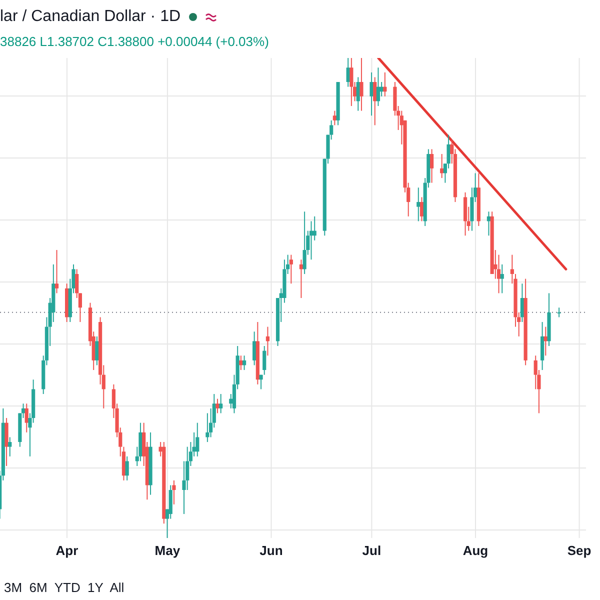 The height and width of the screenshot is (600, 600). Describe the element at coordinates (475, 550) in the screenshot. I see `x-tick-label: Aug` at that location.